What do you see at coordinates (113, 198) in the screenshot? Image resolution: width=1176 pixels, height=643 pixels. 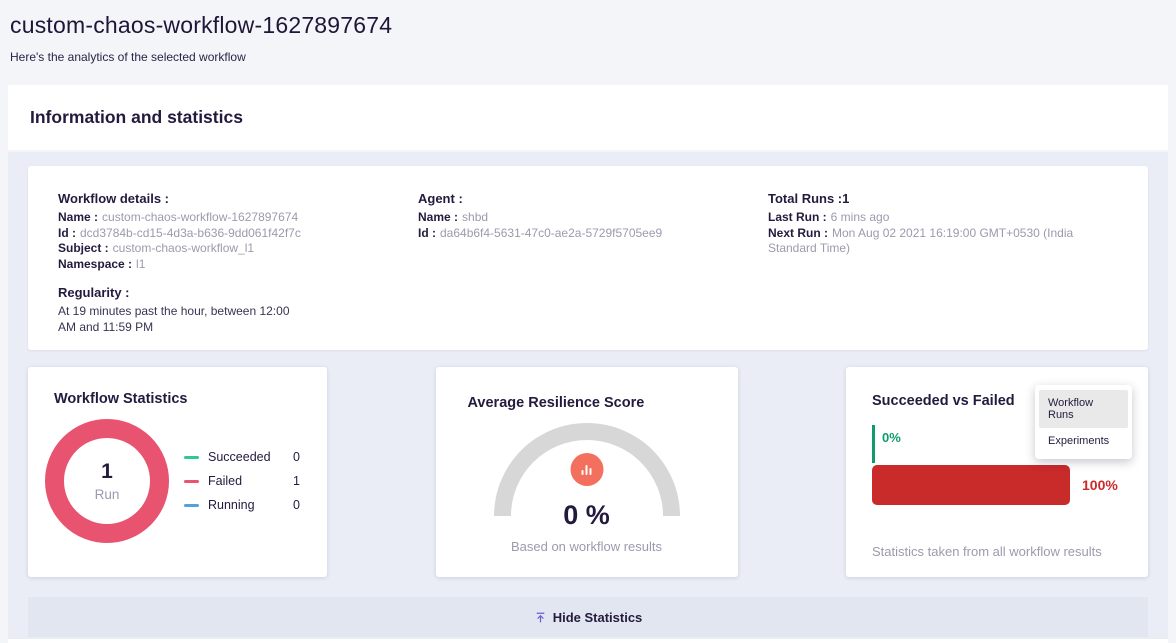 I see `workflow-details-heading: Workflow details :` at bounding box center [113, 198].